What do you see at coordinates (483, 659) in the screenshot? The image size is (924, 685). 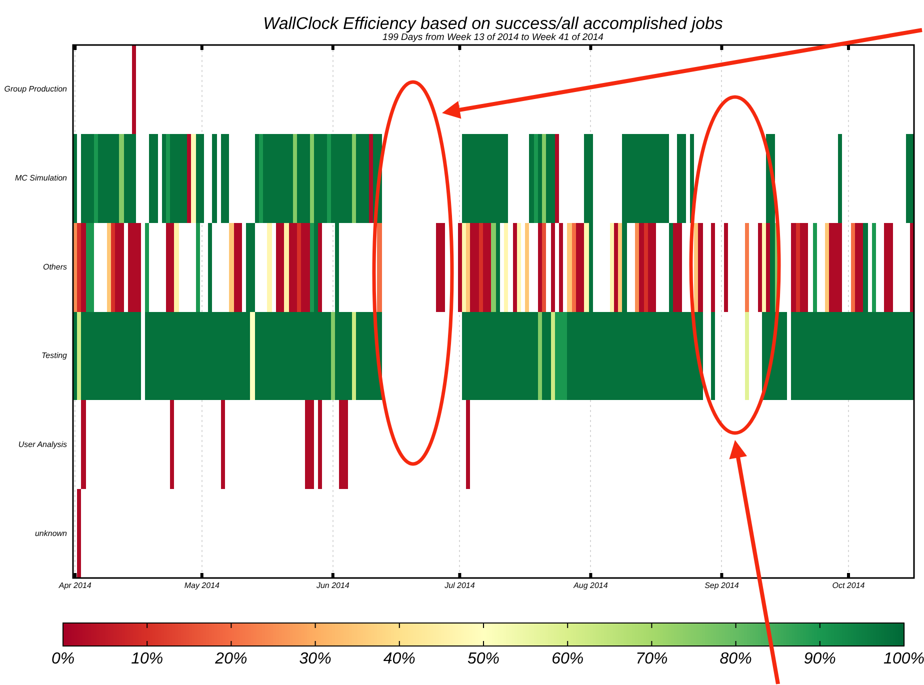 I see `color-bar-label: 50%` at bounding box center [483, 659].